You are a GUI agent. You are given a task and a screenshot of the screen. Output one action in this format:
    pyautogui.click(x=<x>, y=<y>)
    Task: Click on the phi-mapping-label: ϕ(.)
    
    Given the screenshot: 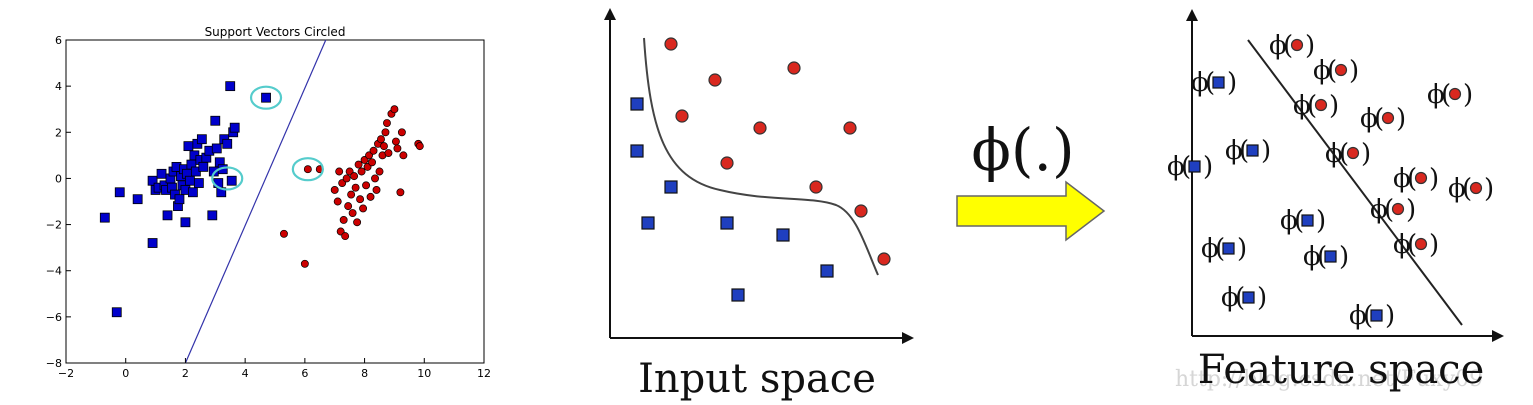 What is the action you would take?
    pyautogui.click(x=1022, y=150)
    